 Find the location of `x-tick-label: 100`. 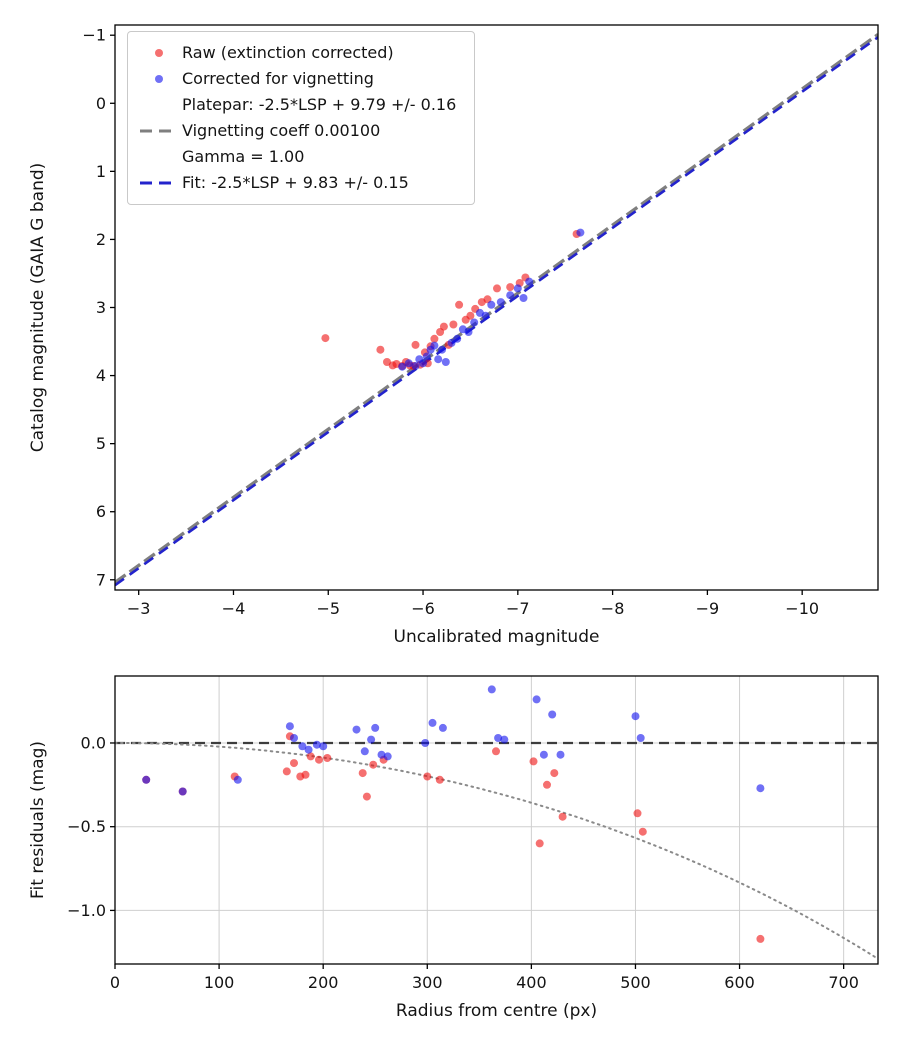

x-tick-label: 100 is located at coordinates (219, 982).